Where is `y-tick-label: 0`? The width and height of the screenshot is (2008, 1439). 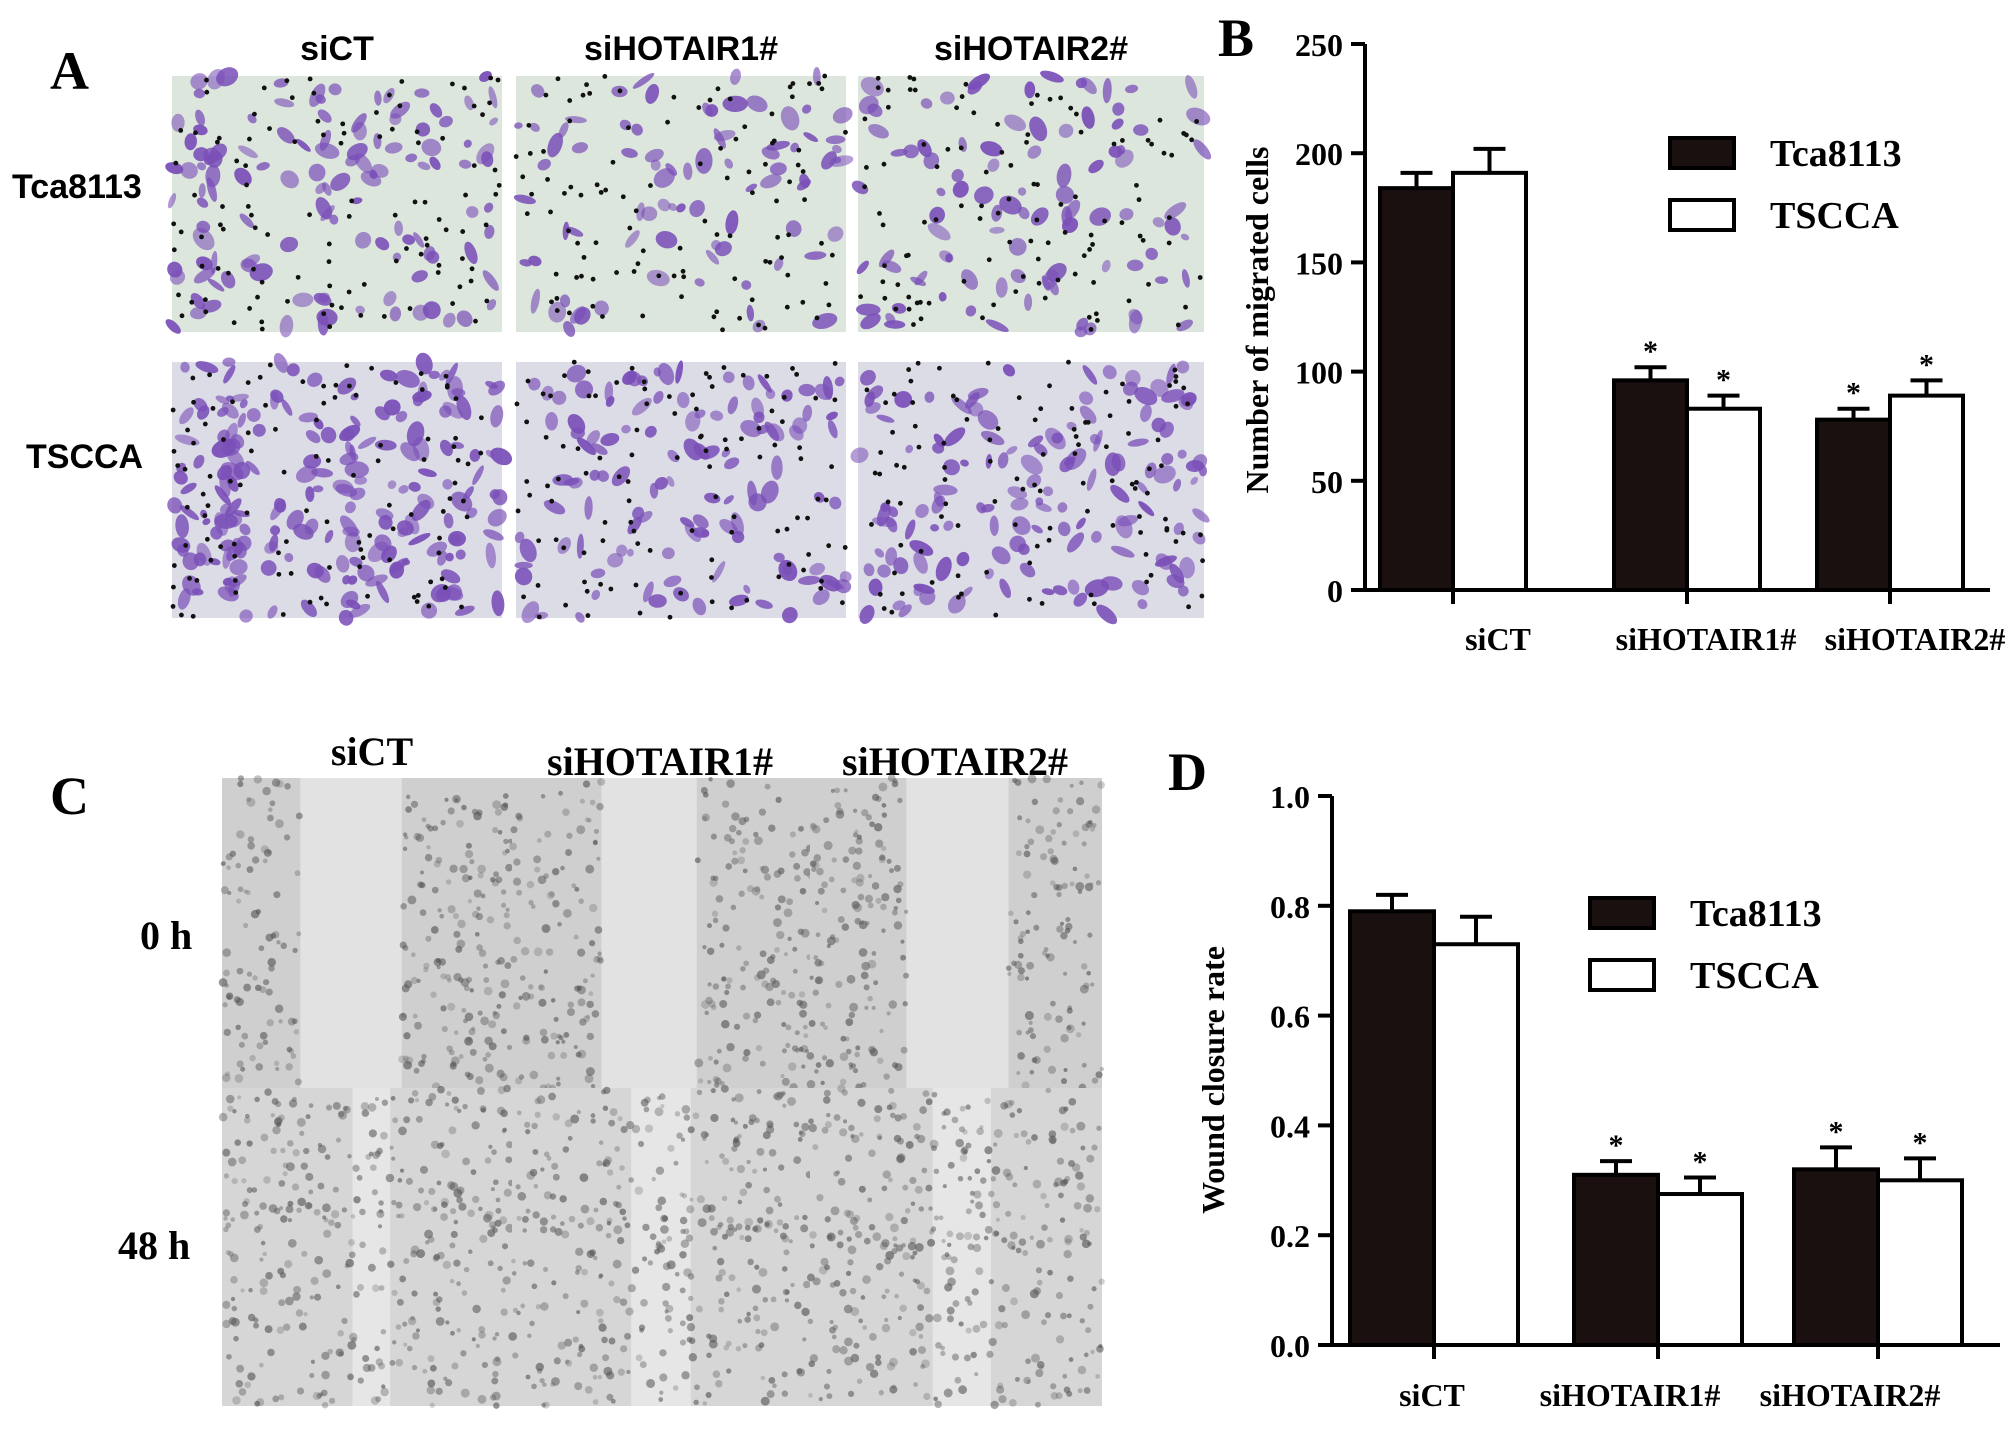
y-tick-label: 0 is located at coordinates (1335, 591).